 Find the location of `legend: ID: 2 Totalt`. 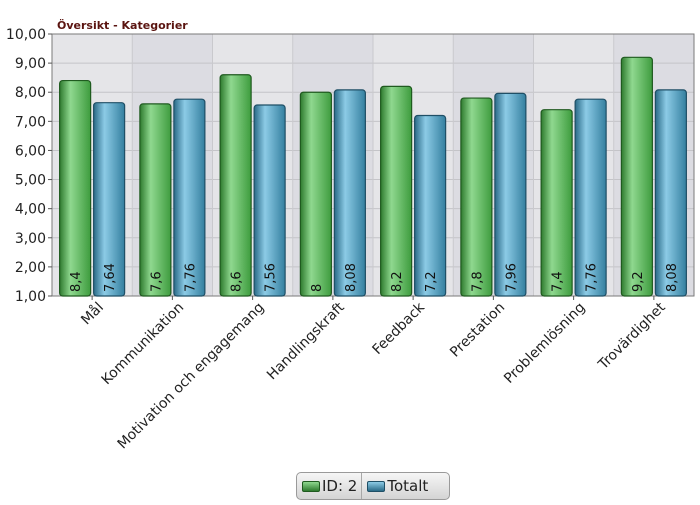

legend: ID: 2 Totalt is located at coordinates (373, 486).